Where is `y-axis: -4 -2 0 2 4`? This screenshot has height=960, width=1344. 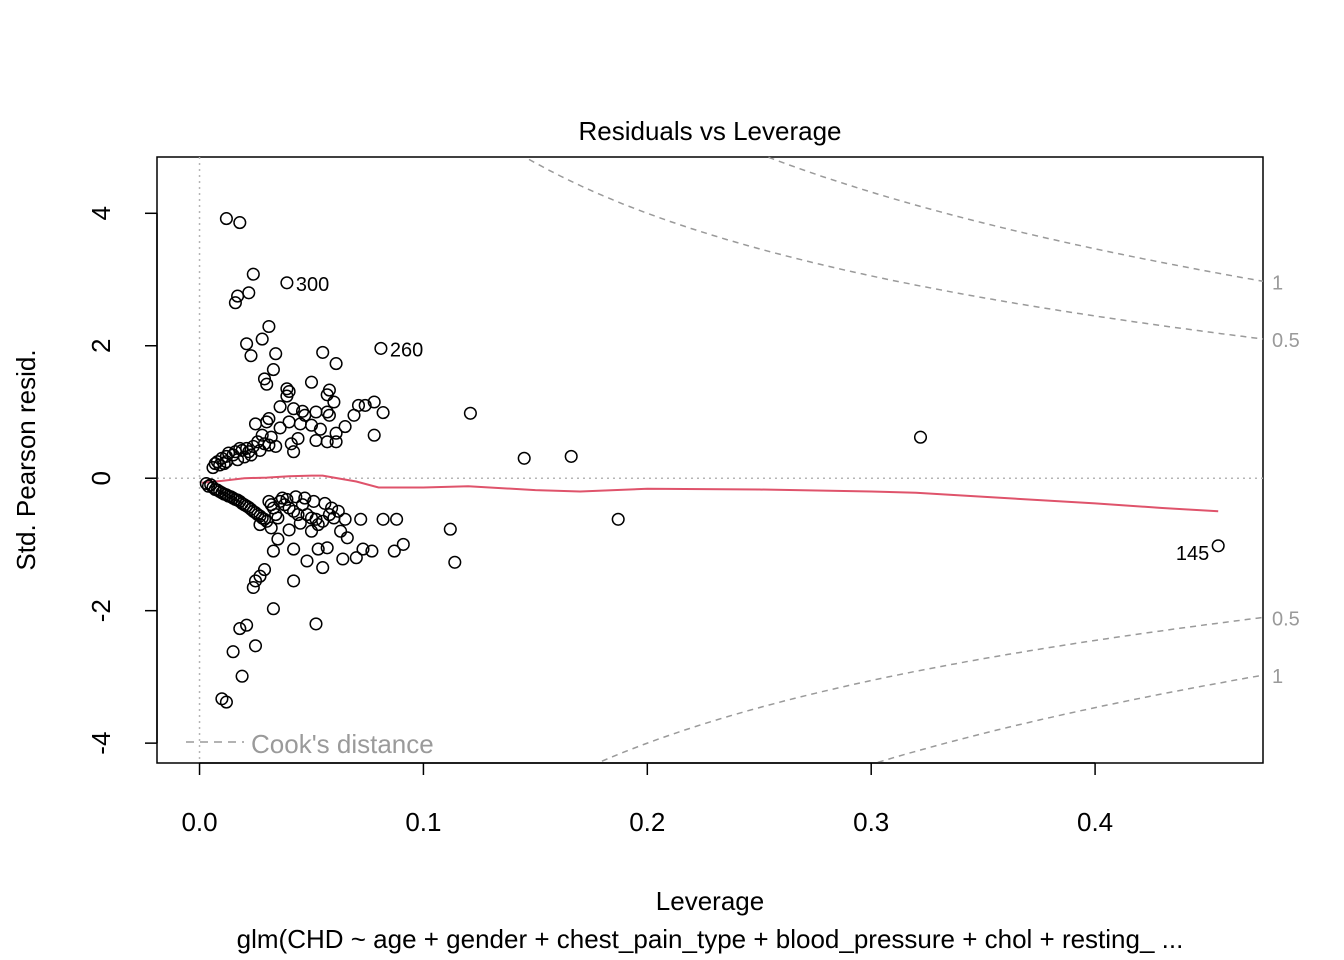 y-axis: -4 -2 0 2 4 is located at coordinates (122, 480).